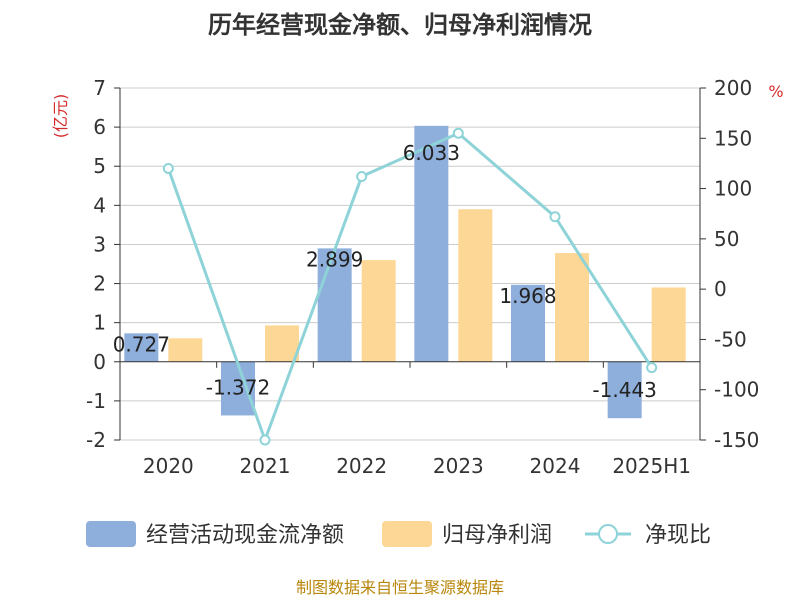 Image resolution: width=800 pixels, height=600 pixels. Describe the element at coordinates (99, 362) in the screenshot. I see `left-axis-tick-label: 0` at that location.